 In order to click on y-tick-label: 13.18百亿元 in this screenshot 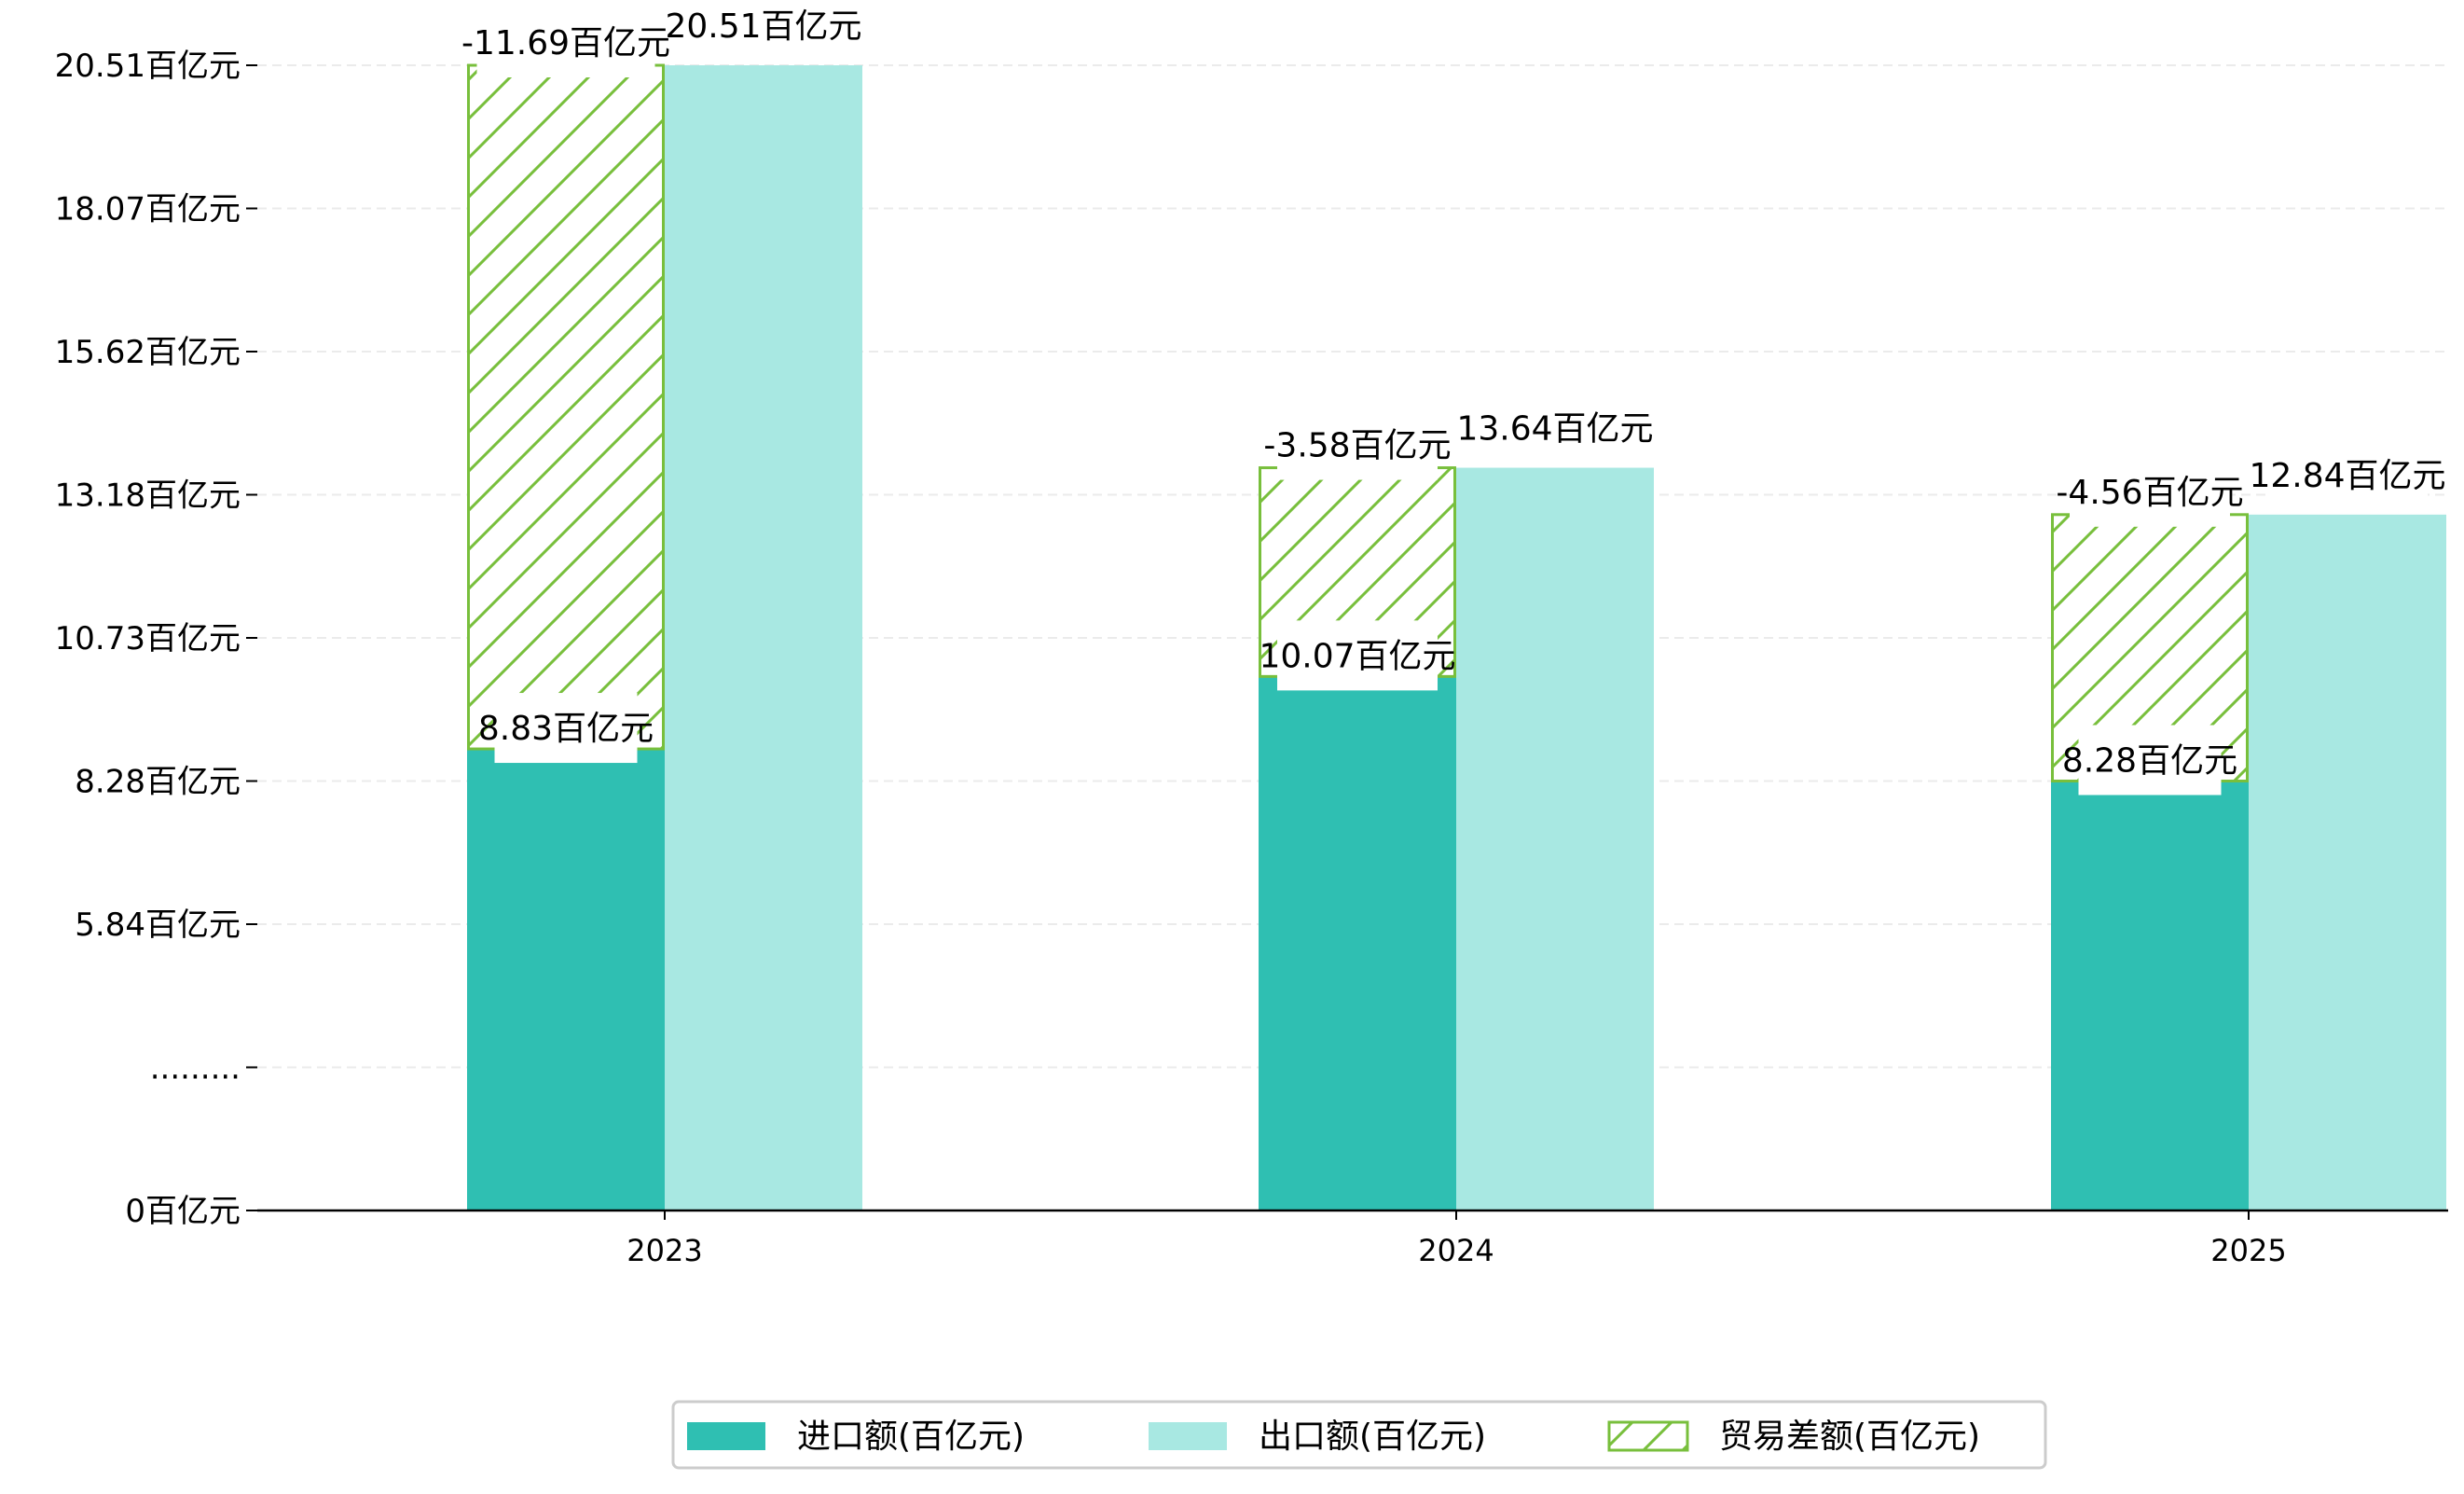, I will do `click(148, 496)`.